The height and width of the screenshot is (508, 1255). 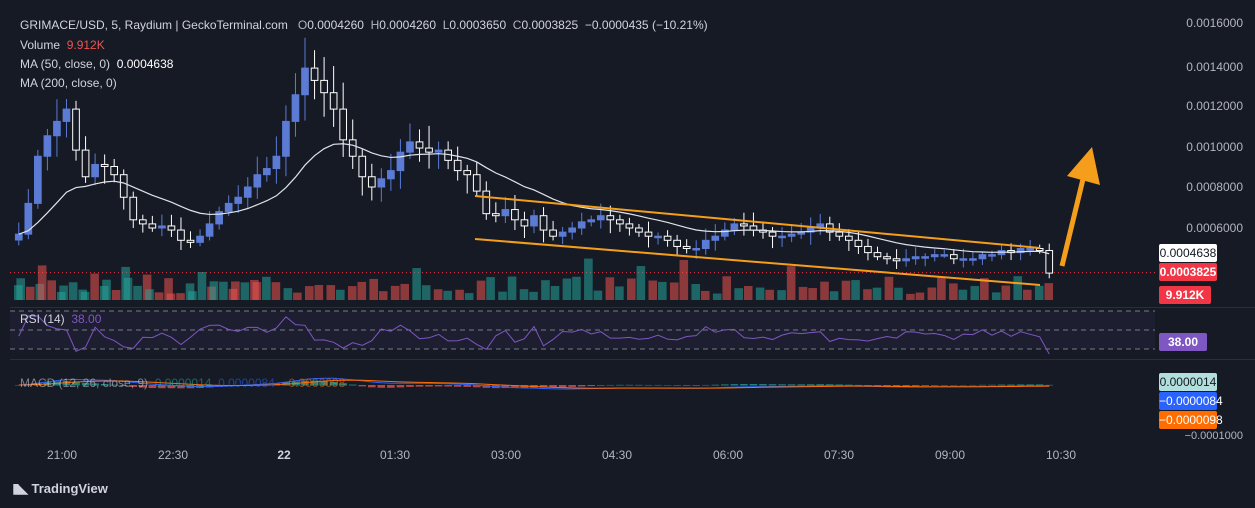 I want to click on brand-text: TradingView, so click(x=69, y=488).